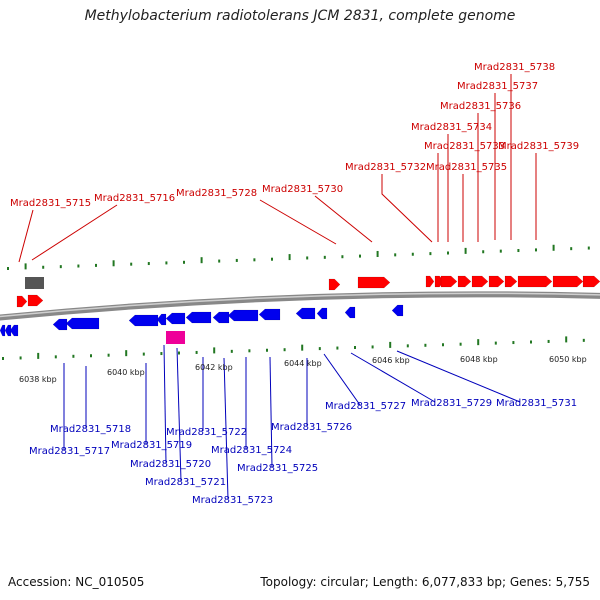 This screenshot has height=600, width=600. I want to click on gene-label-reverse: Mrad2831_5719, so click(151, 445).